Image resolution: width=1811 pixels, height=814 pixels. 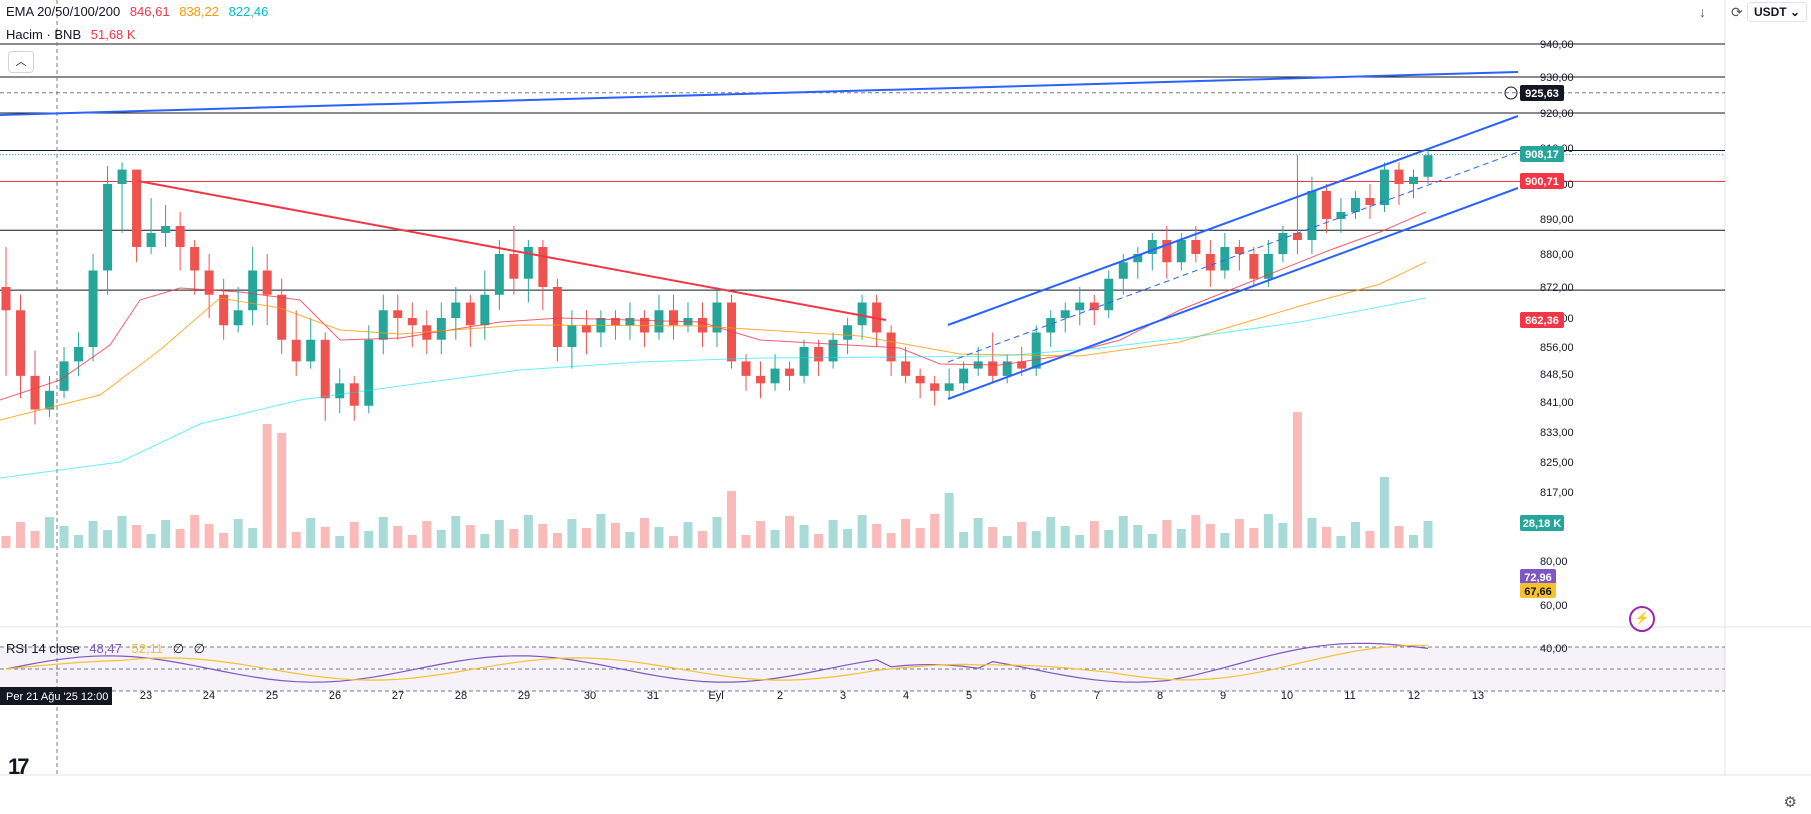 What do you see at coordinates (1542, 524) in the screenshot?
I see `price-label-4: 28,18 K` at bounding box center [1542, 524].